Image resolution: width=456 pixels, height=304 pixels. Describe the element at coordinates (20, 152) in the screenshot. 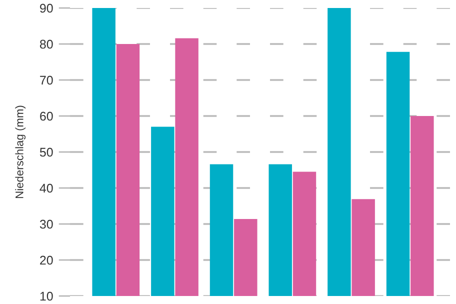

I see `y-axis-title: Niederschlag (mm)` at that location.